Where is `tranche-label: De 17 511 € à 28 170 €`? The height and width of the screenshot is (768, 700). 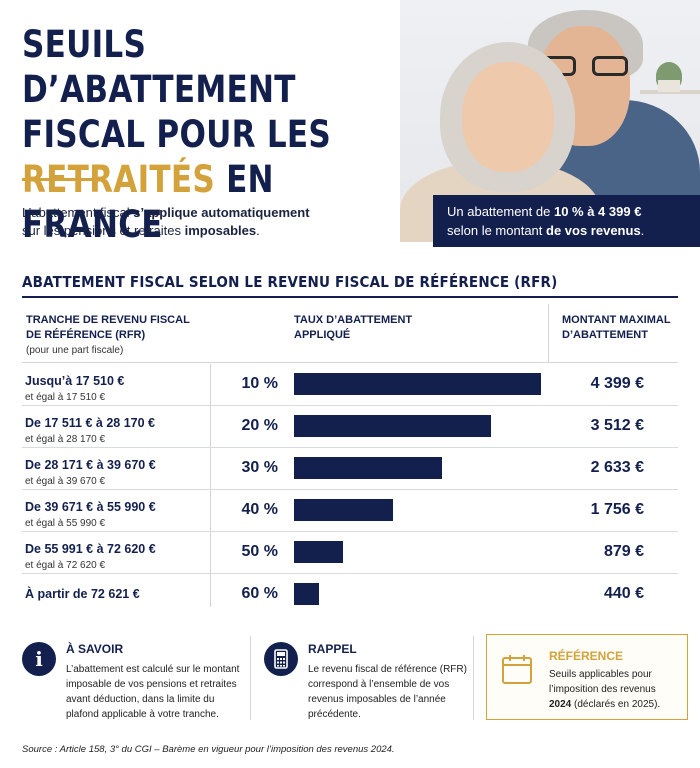
tranche-label: De 17 511 € à 28 170 € is located at coordinates (90, 423).